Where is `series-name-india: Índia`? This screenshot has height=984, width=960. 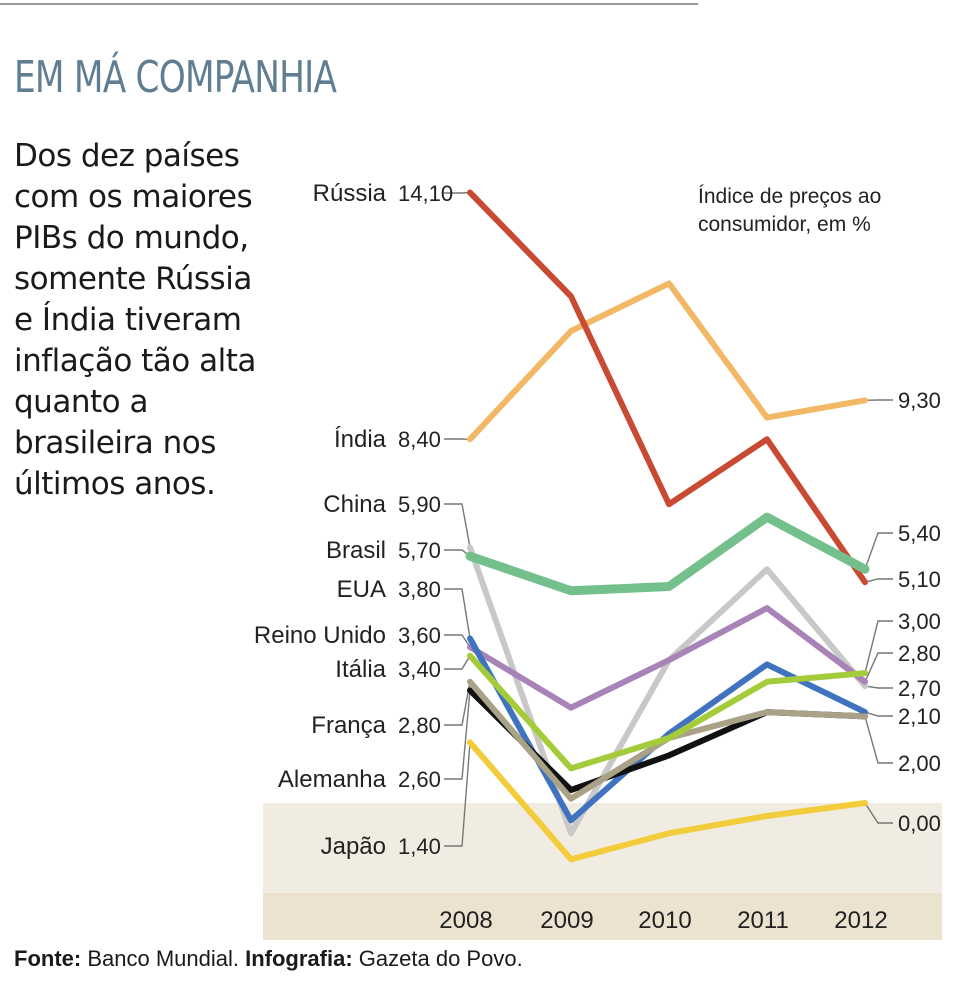 series-name-india: Índia is located at coordinates (360, 439).